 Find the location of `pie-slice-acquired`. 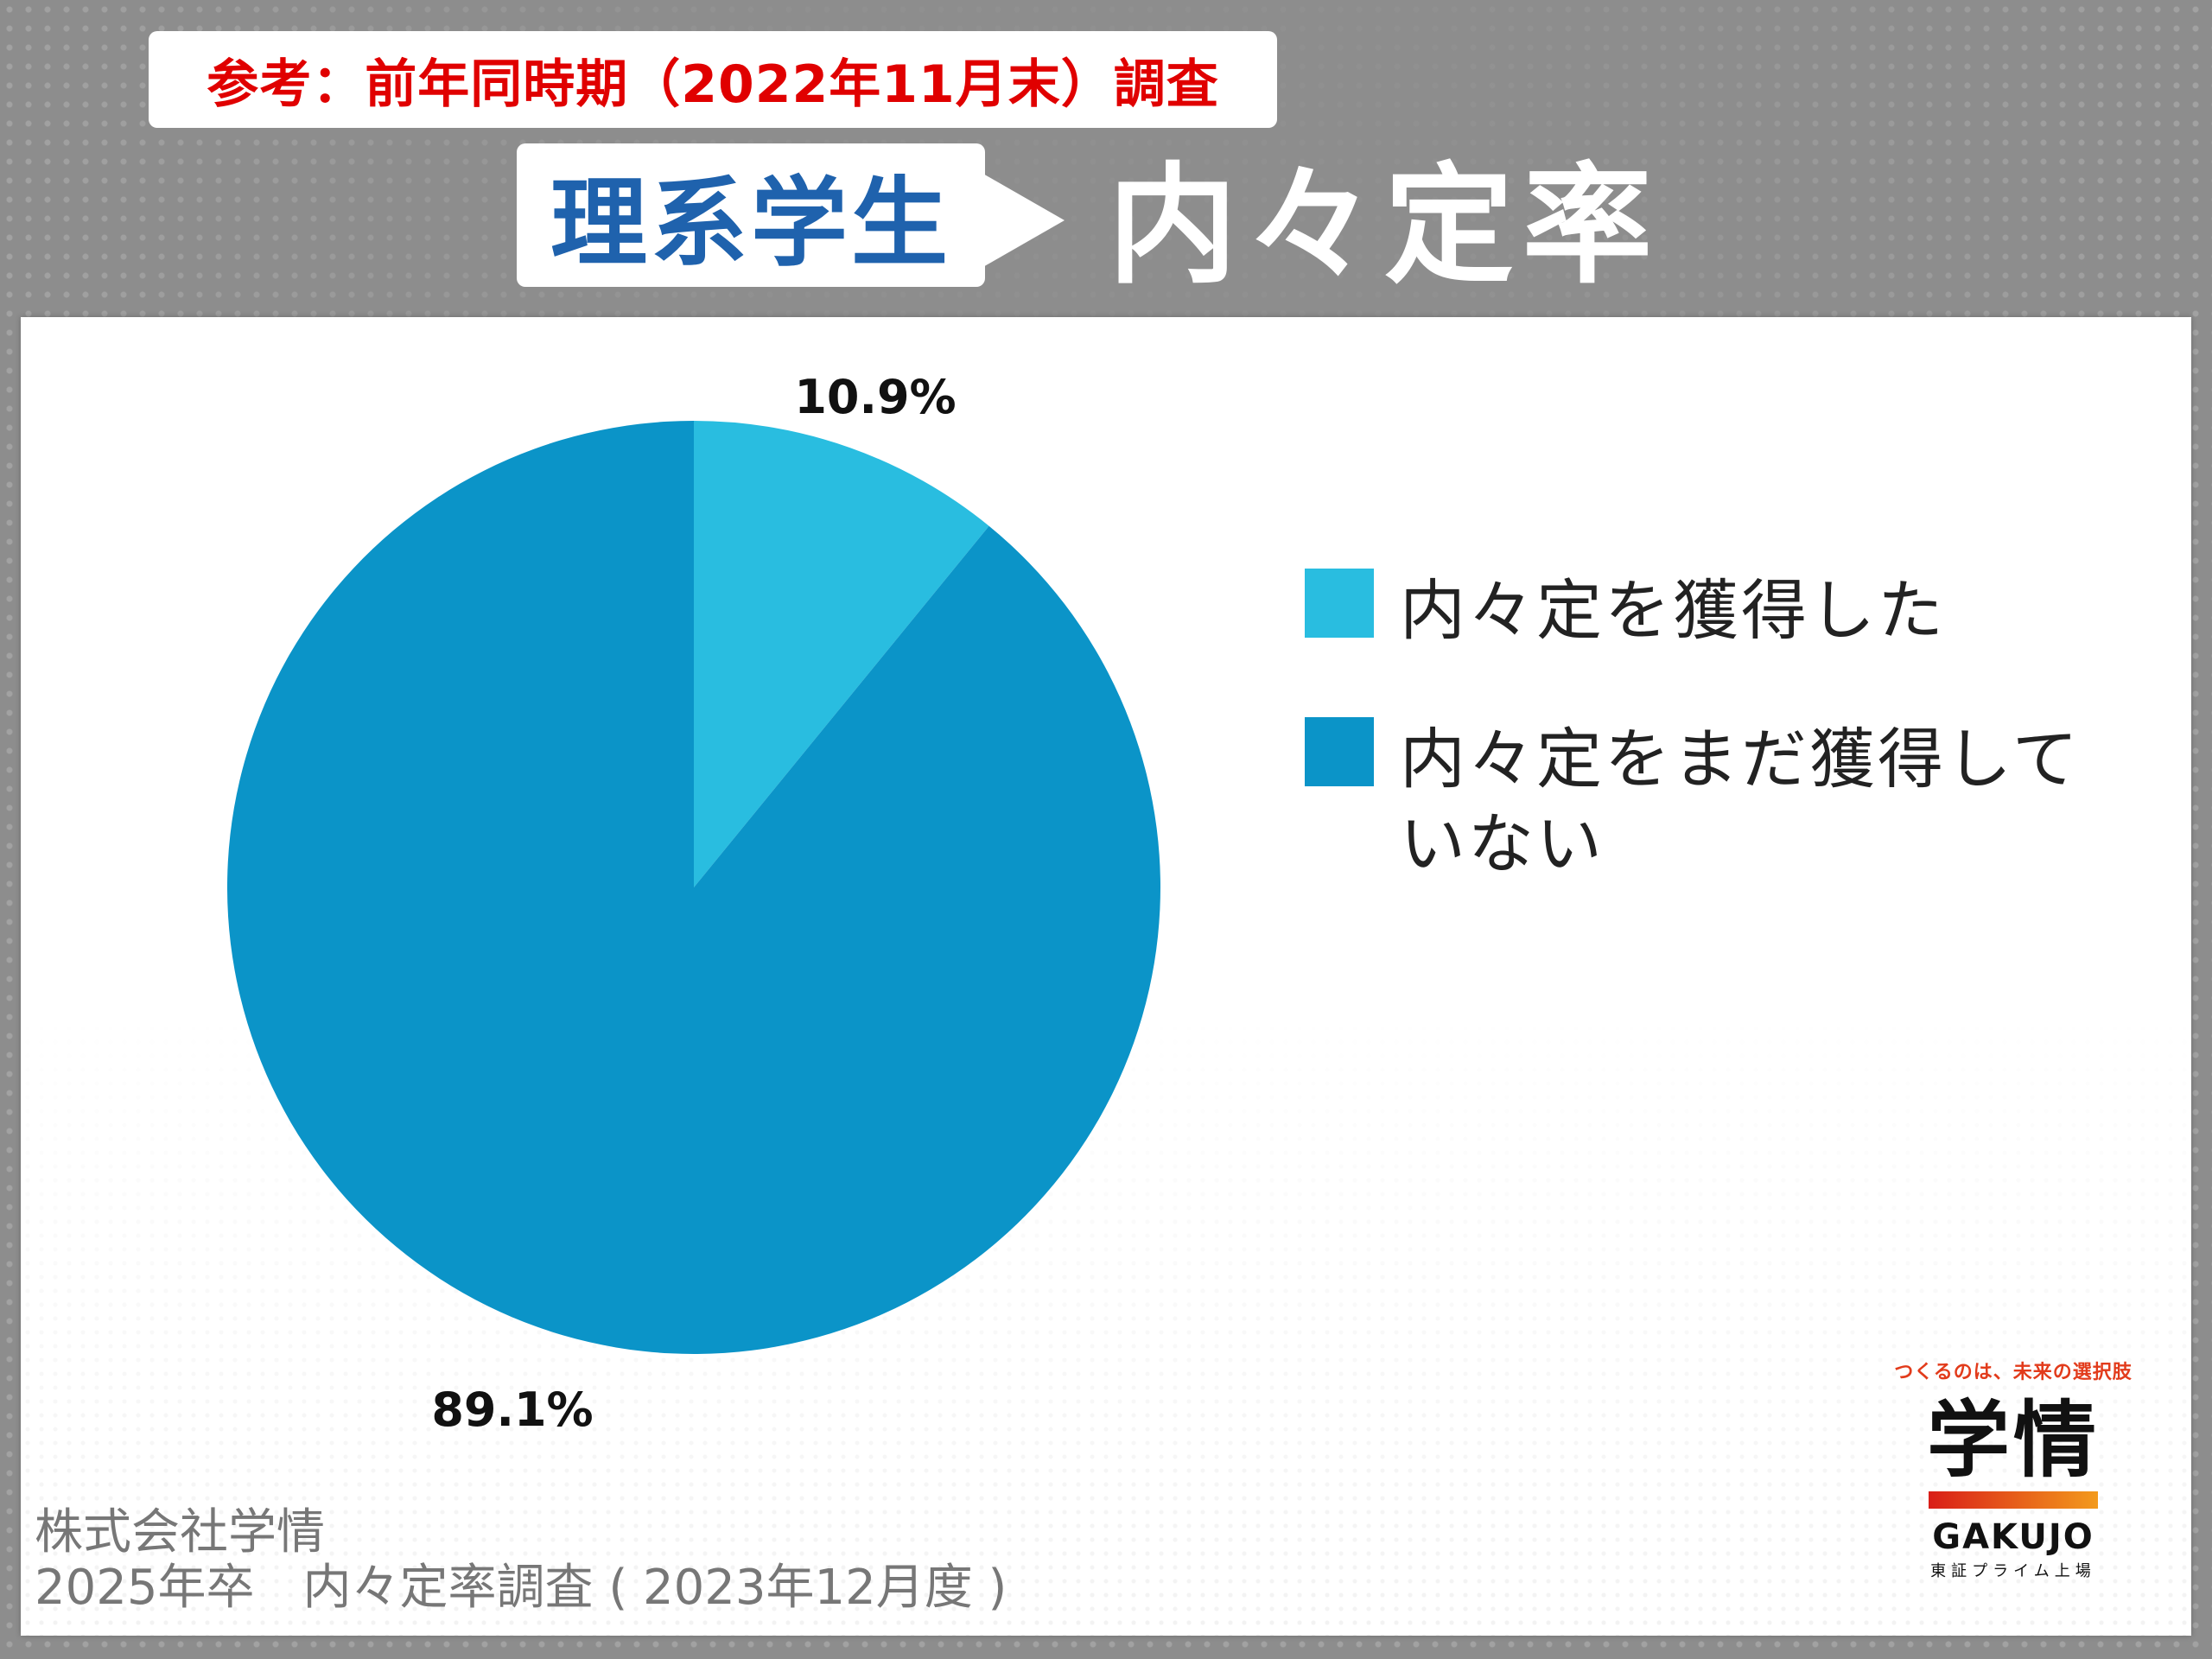

pie-slice-acquired is located at coordinates (841, 654).